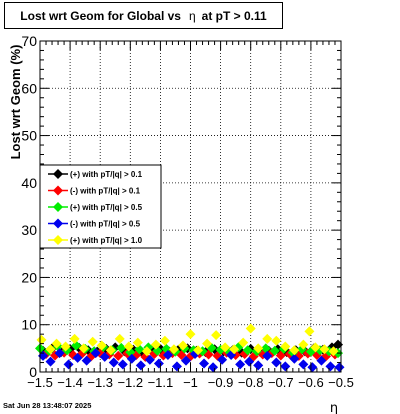 The width and height of the screenshot is (400, 414). What do you see at coordinates (221, 382) in the screenshot?
I see `x-tick-label: −0.9` at bounding box center [221, 382].